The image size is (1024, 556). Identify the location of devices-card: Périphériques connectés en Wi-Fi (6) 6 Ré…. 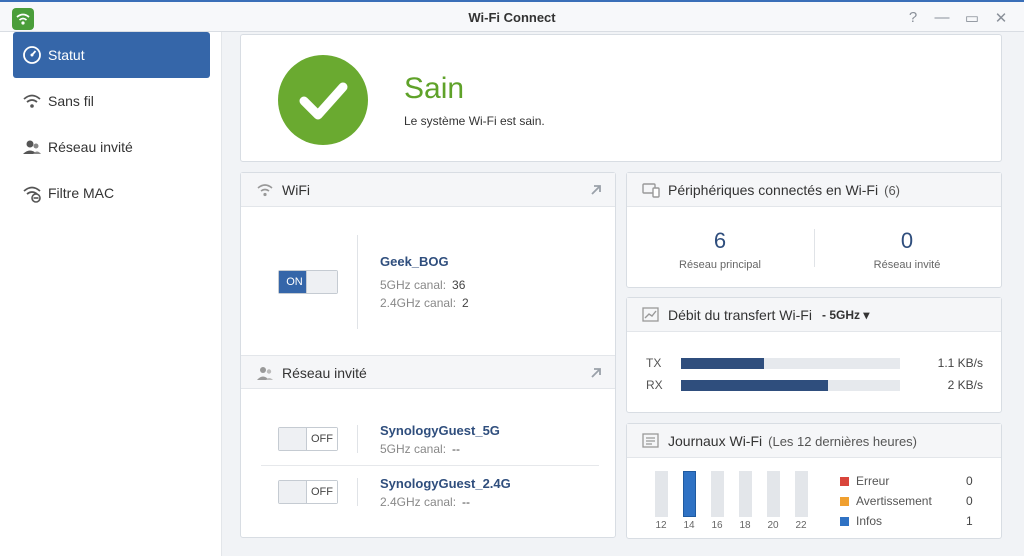
(814, 230).